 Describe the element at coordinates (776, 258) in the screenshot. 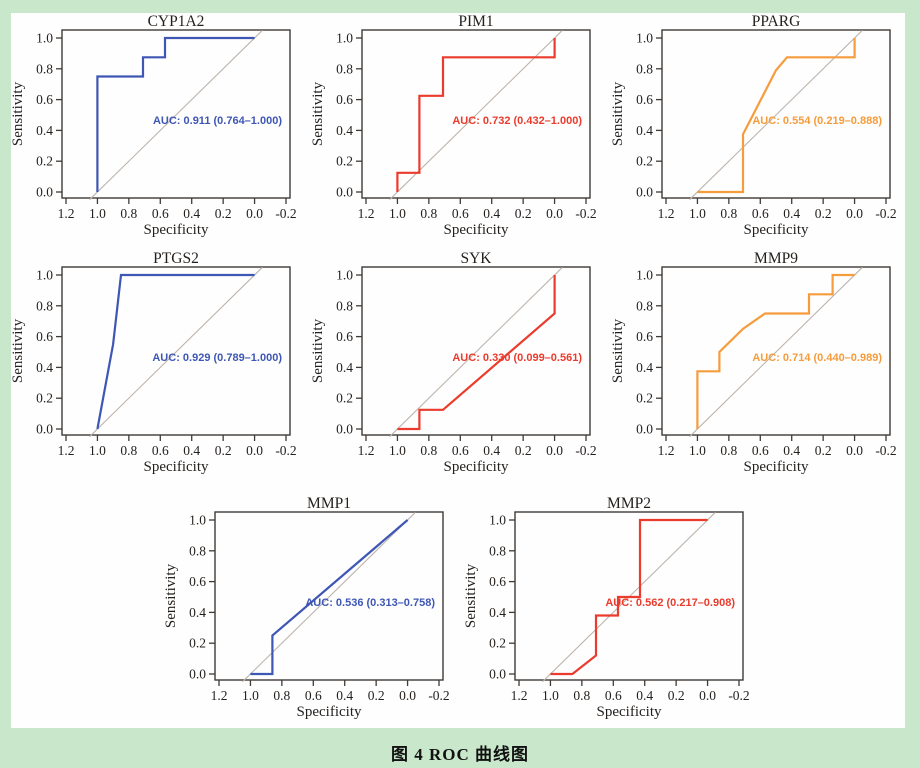

I see `plot-title: MMP9` at that location.